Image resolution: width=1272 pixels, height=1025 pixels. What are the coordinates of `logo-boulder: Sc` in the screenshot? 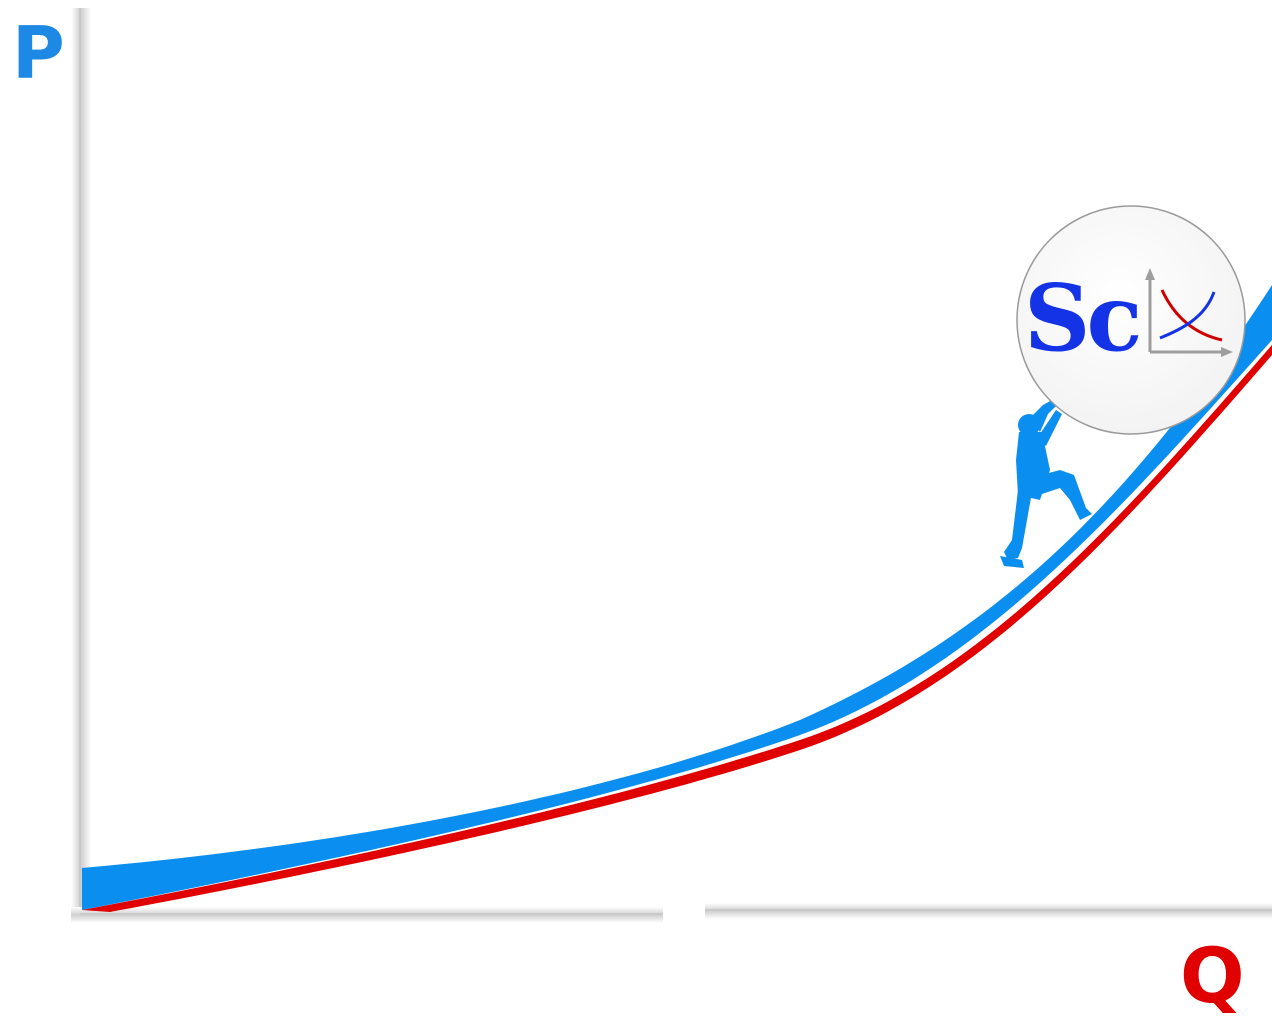 It's located at (1131, 320).